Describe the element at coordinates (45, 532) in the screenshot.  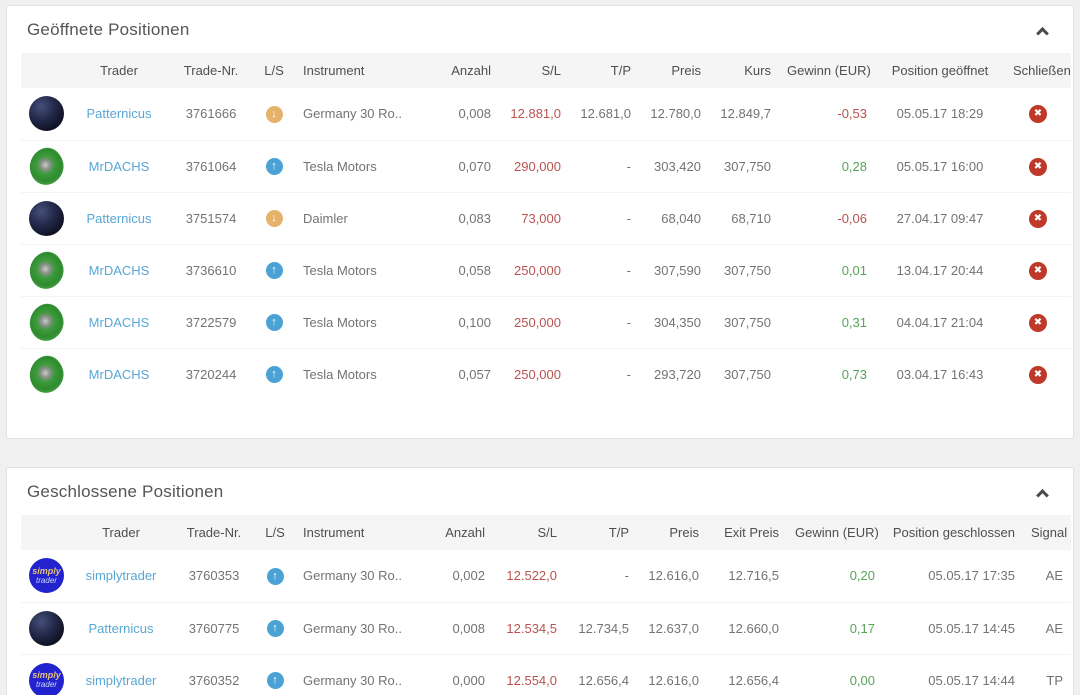
I see `column-header-avatar` at that location.